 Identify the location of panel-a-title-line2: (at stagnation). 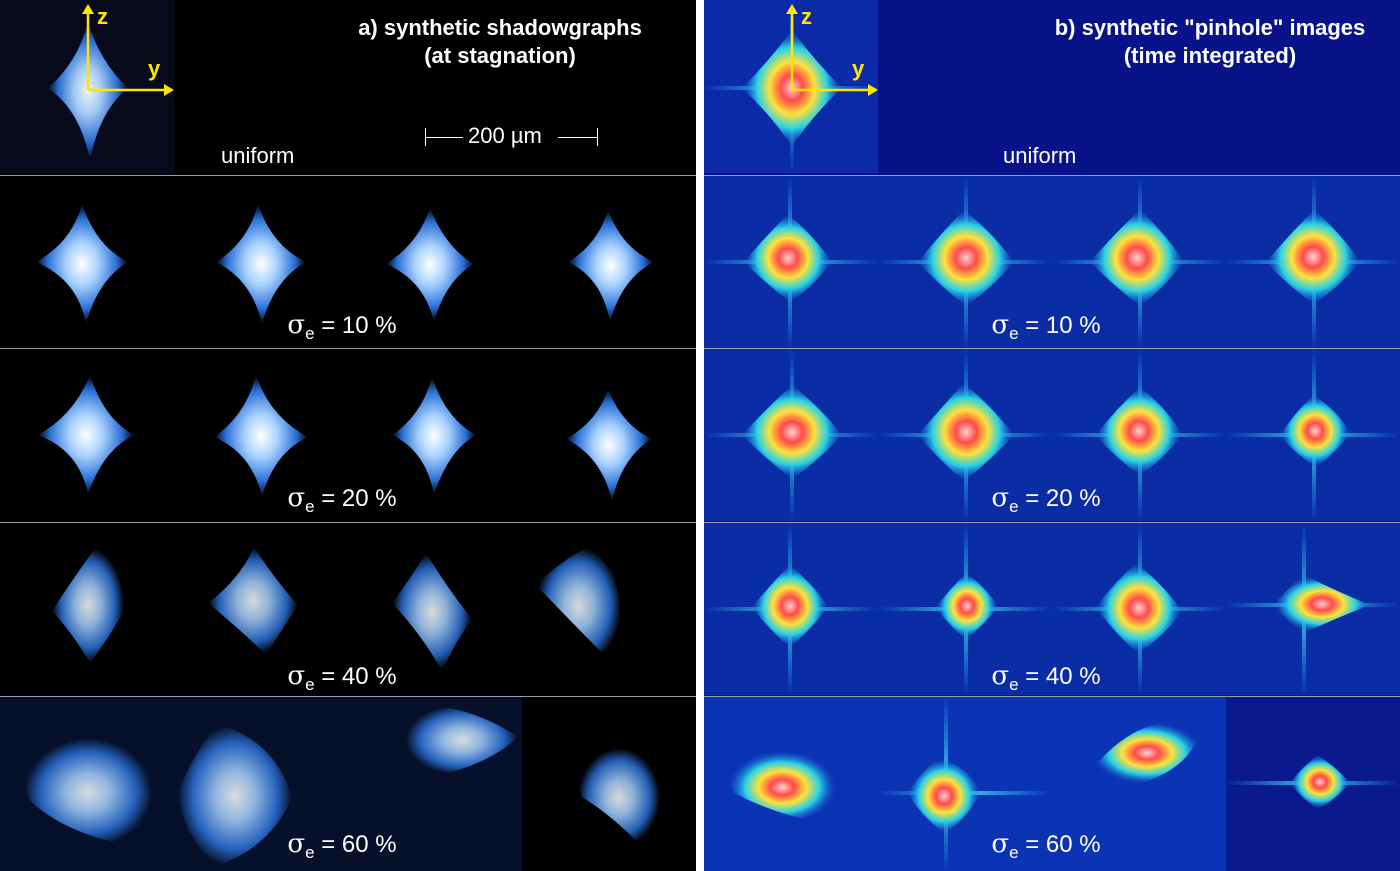
(500, 55).